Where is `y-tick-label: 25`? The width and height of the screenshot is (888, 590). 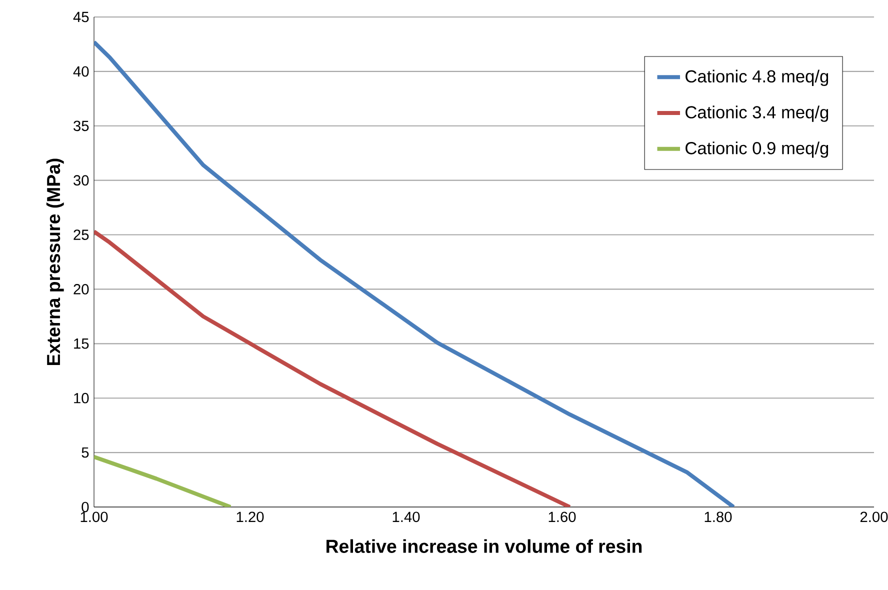
y-tick-label: 25 is located at coordinates (81, 235).